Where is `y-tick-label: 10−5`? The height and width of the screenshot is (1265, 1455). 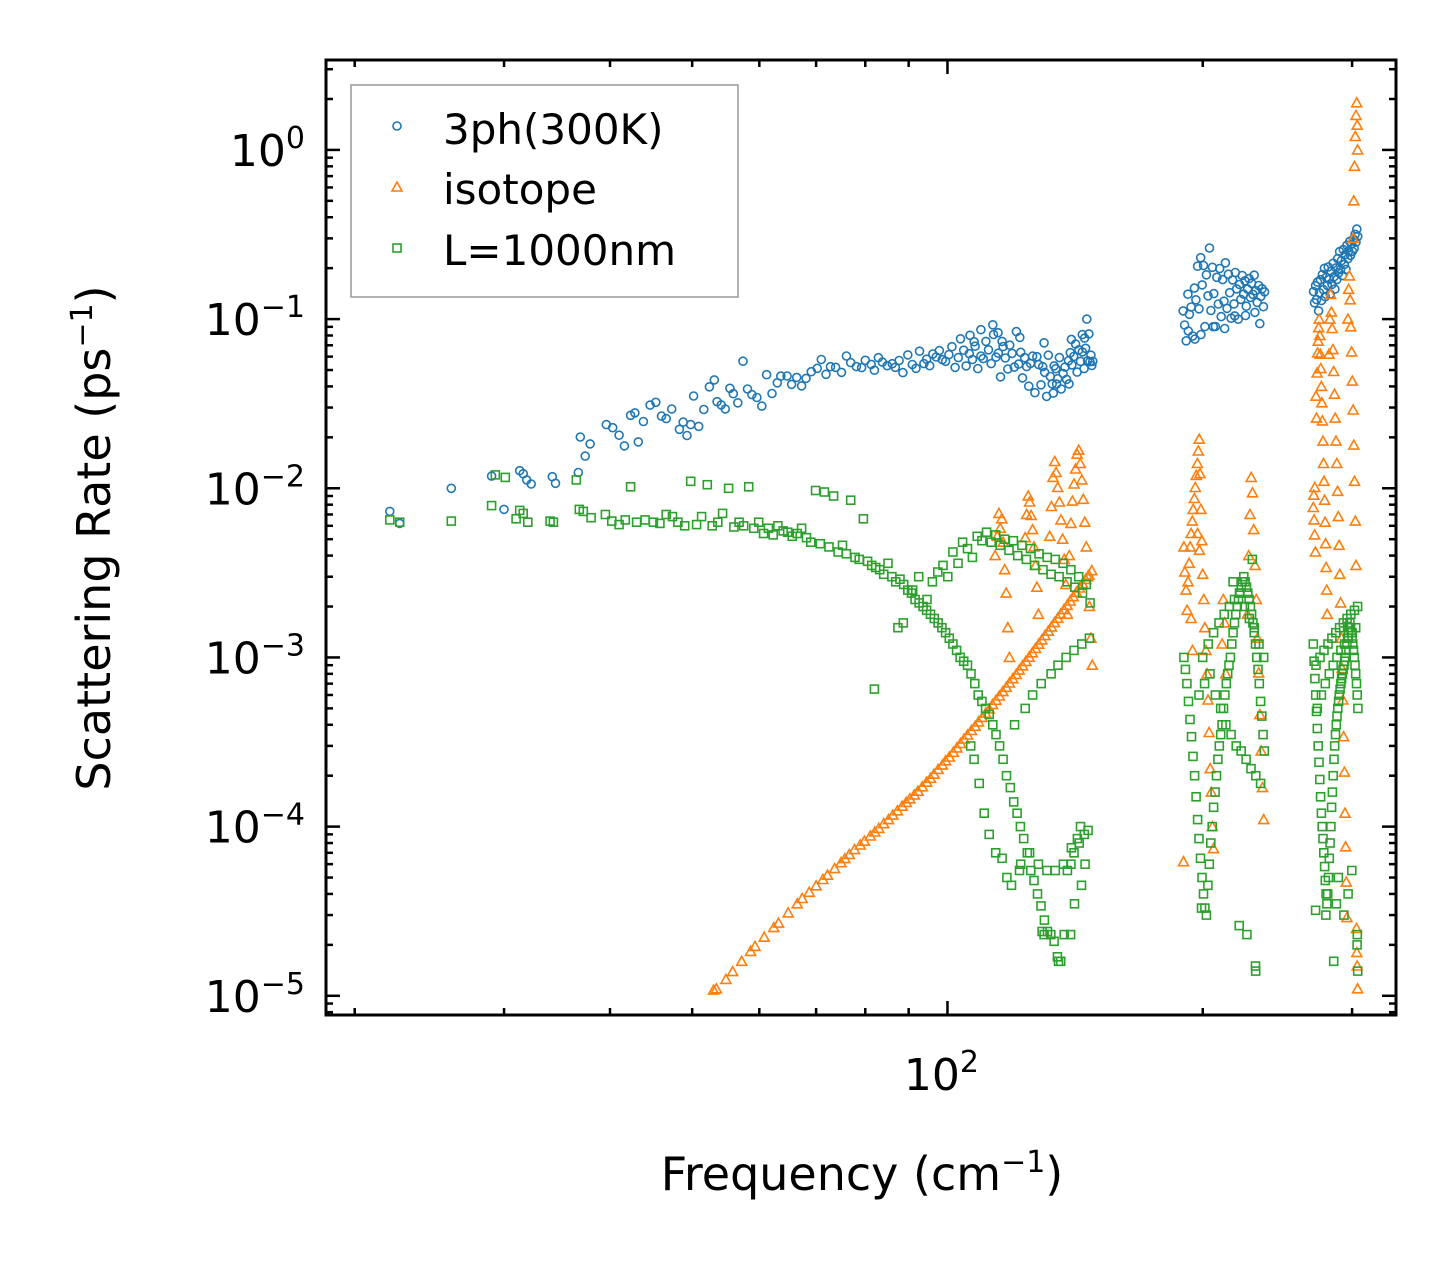 y-tick-label: 10−5 is located at coordinates (255, 995).